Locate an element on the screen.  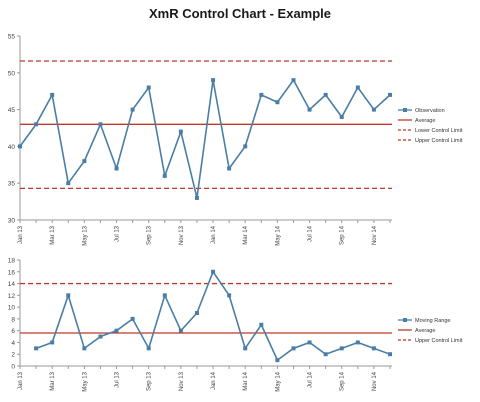
y-tick-label: 16 is located at coordinates (12, 272).